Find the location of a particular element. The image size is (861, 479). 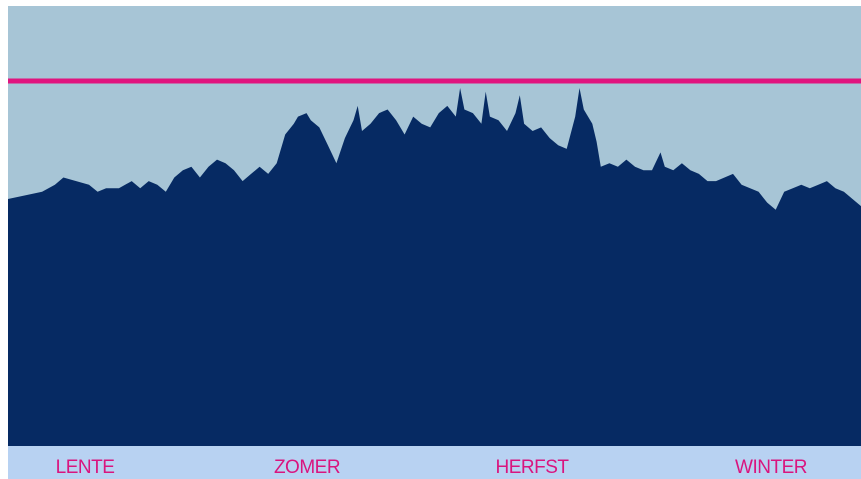

season-label-winter: WINTER is located at coordinates (771, 467).